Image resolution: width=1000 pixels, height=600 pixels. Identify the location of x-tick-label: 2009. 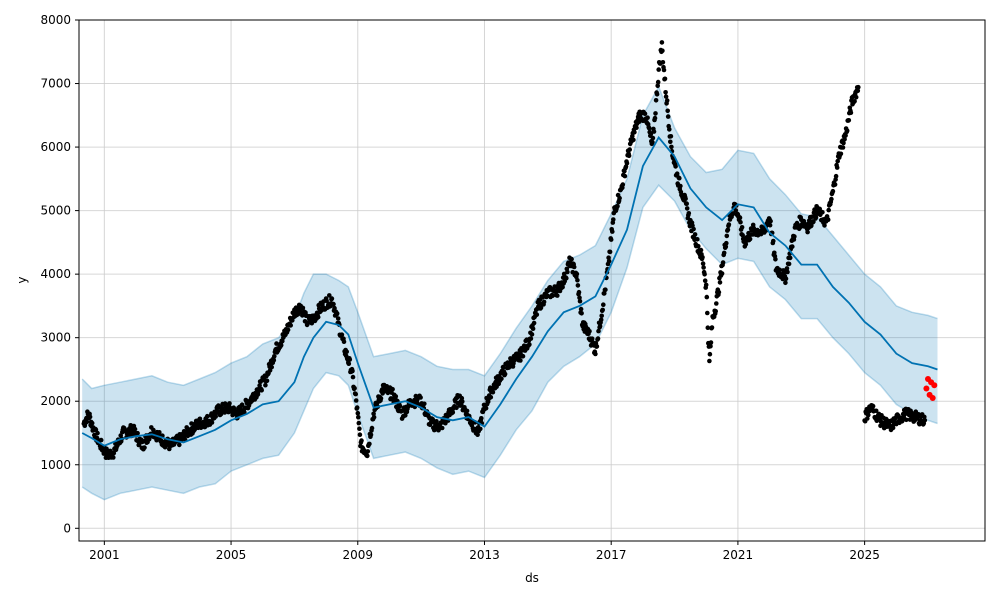
(357, 555).